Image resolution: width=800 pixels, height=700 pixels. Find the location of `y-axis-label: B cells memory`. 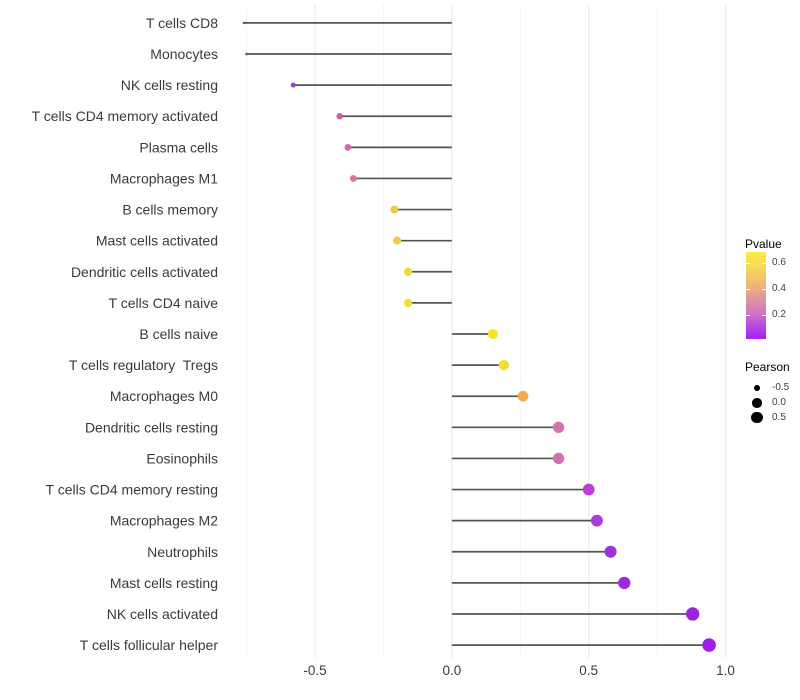

y-axis-label: B cells memory is located at coordinates (170, 210).